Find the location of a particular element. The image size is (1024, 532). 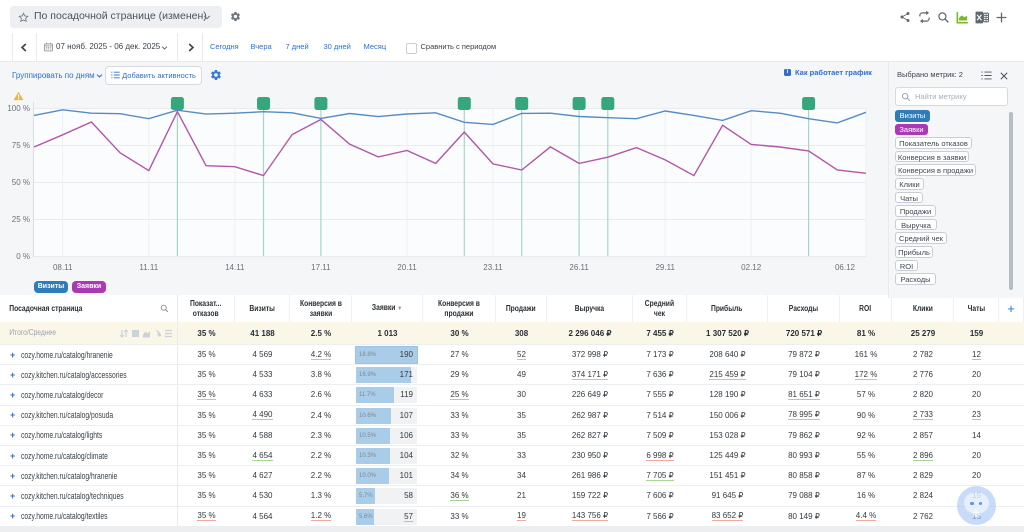

svg-text: 02.12 is located at coordinates (751, 267).